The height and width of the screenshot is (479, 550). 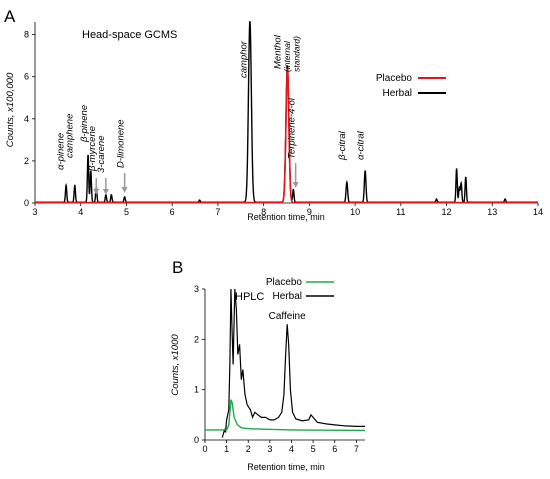 What do you see at coordinates (287, 210) in the screenshot?
I see `panel-a-x-ticks: 3 4 5 6 7 8 9 10 11 12 13 14` at bounding box center [287, 210].